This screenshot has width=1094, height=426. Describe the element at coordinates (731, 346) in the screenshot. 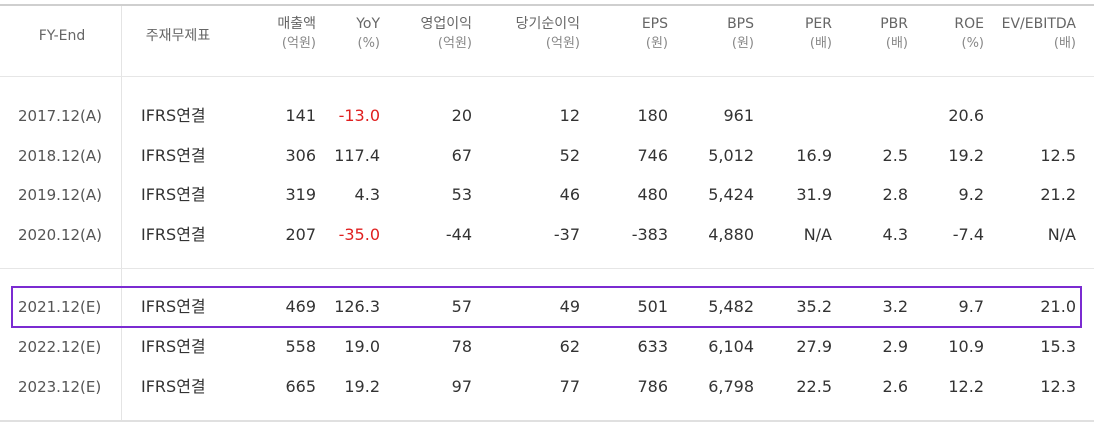

I see `cell-bps: 6,104` at that location.